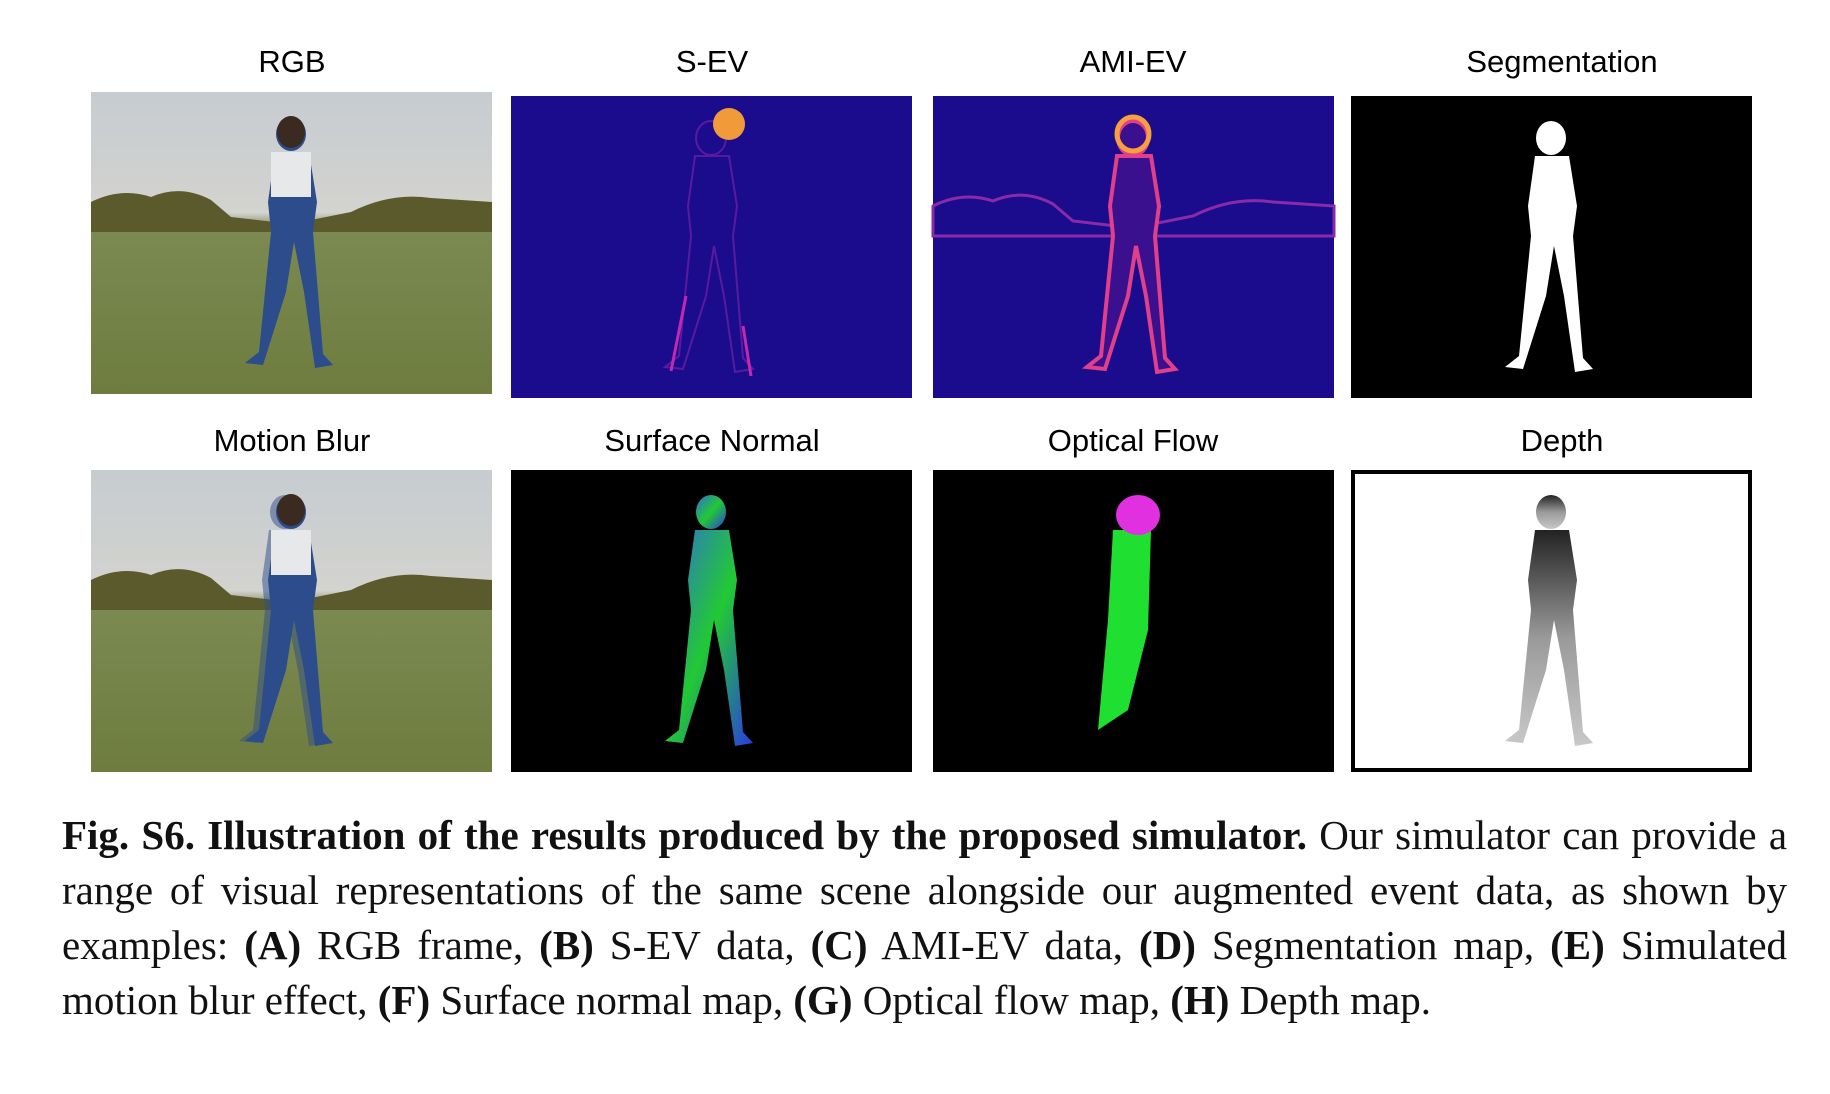 This screenshot has height=1094, width=1830. I want to click on item-letter: (D), so click(1167, 945).